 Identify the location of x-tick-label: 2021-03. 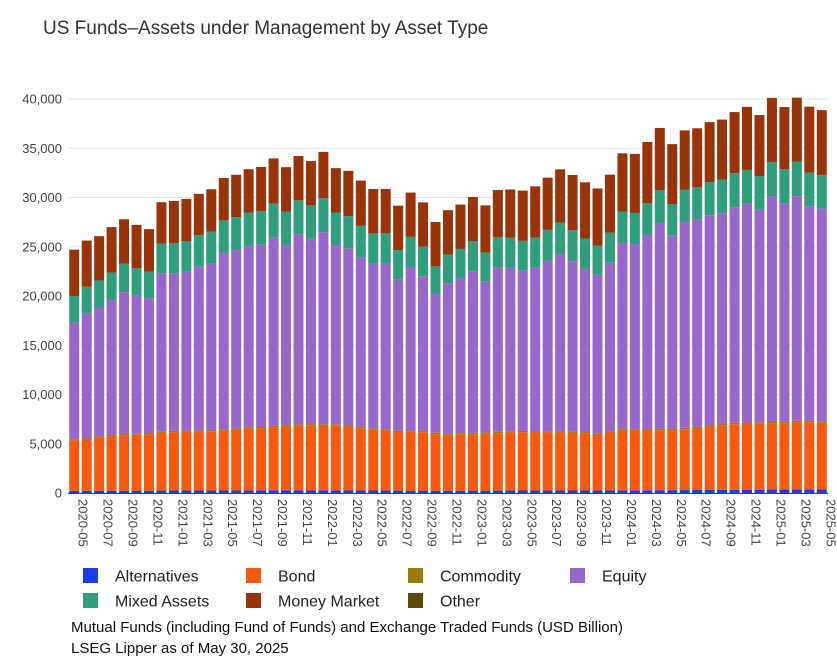
(207, 523).